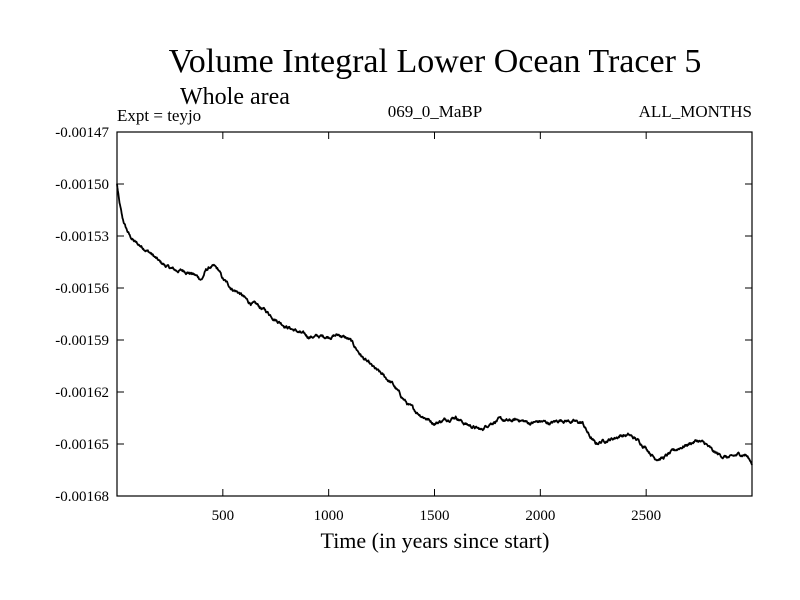 Image resolution: width=800 pixels, height=600 pixels. Describe the element at coordinates (82, 237) in the screenshot. I see `y-tick-label: -0.00153` at that location.